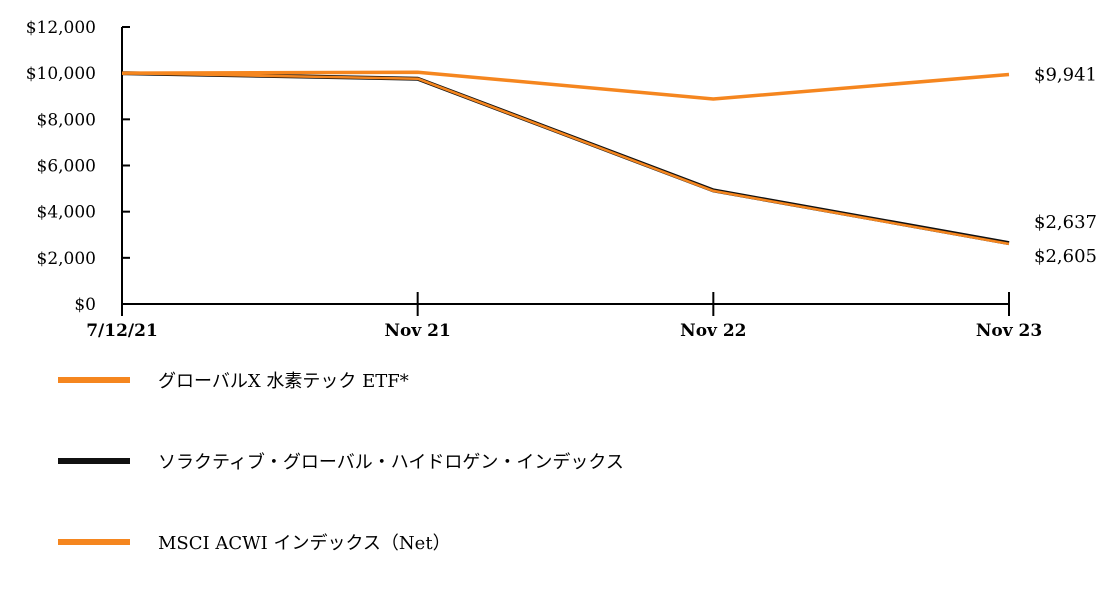 Image resolution: width=1109 pixels, height=603 pixels. Describe the element at coordinates (66, 167) in the screenshot. I see `y-tick-label: $6,000` at that location.